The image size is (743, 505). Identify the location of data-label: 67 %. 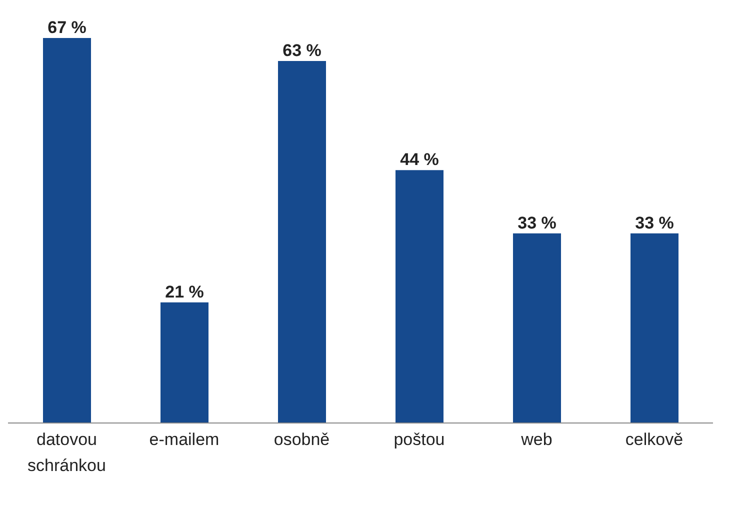
(67, 27).